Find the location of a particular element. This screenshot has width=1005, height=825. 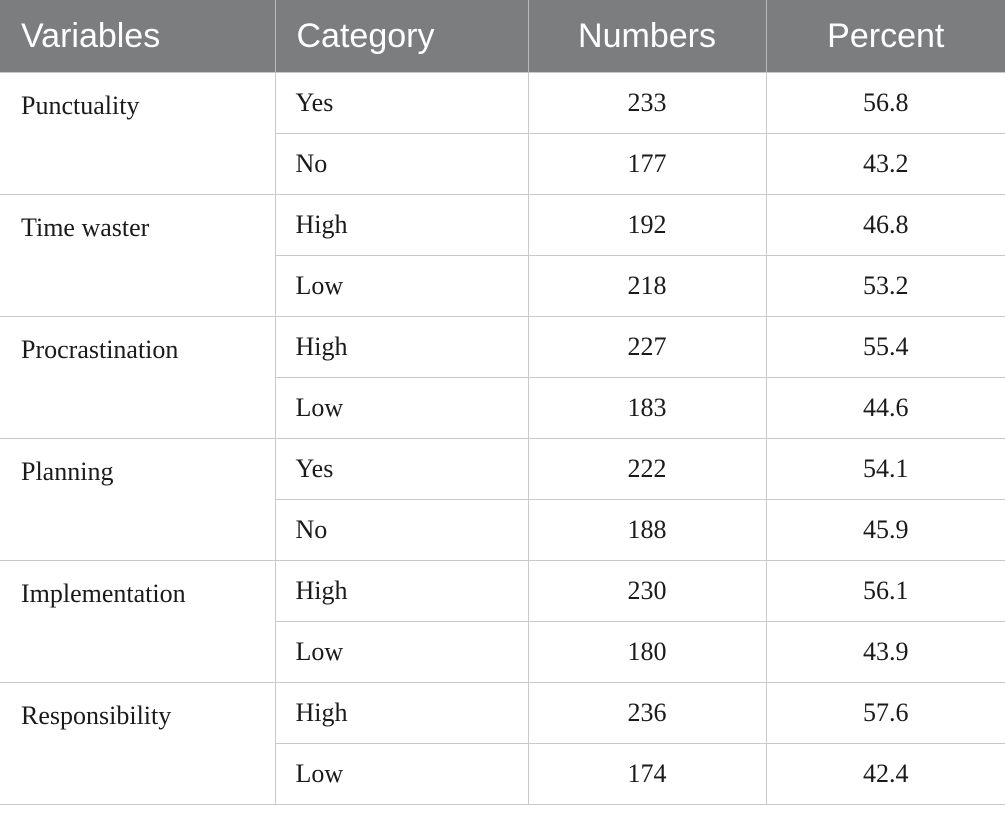

numbers-cell: 218 is located at coordinates (647, 286).